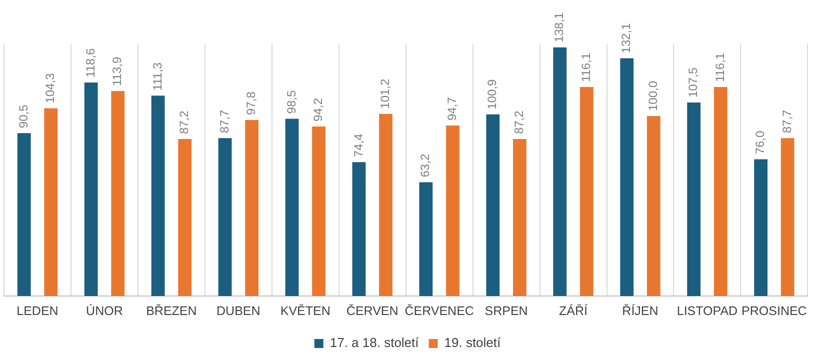 Image resolution: width=815 pixels, height=360 pixels. What do you see at coordinates (251, 103) in the screenshot?
I see `data-label: 97,8` at bounding box center [251, 103].